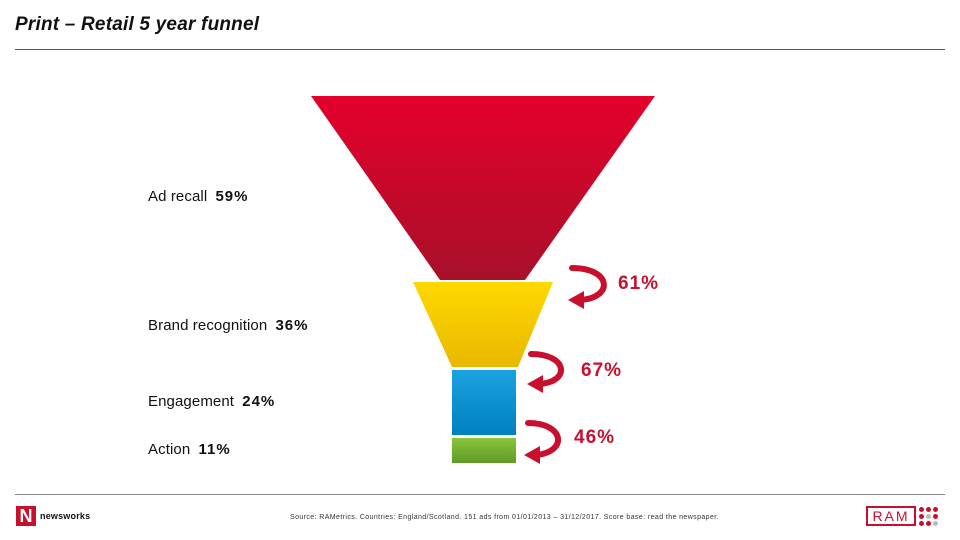 This screenshot has width=960, height=540. I want to click on funnel-segment-action, so click(484, 450).